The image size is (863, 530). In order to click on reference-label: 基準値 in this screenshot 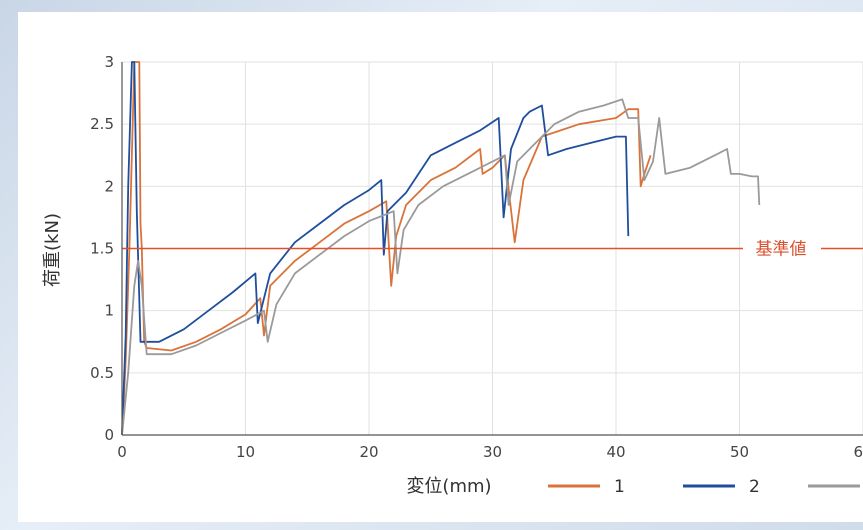, I will do `click(781, 250)`.